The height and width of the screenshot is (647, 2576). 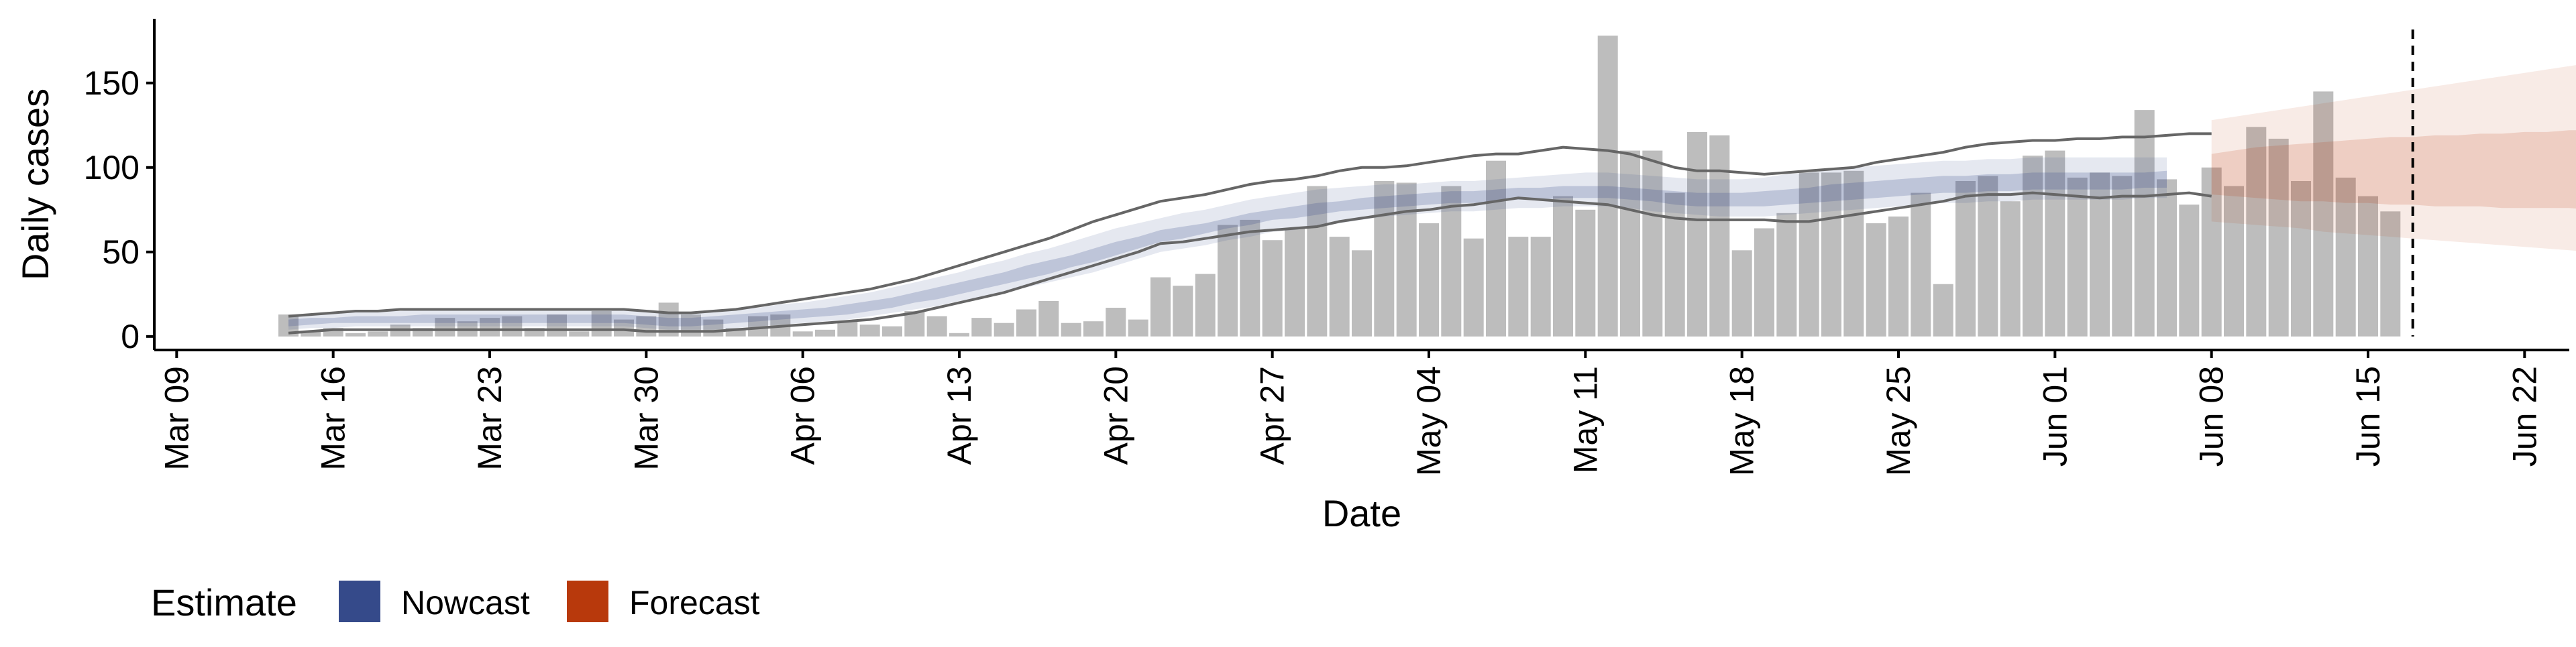 I want to click on x-tick-label: Jun 01, so click(x=2055, y=417).